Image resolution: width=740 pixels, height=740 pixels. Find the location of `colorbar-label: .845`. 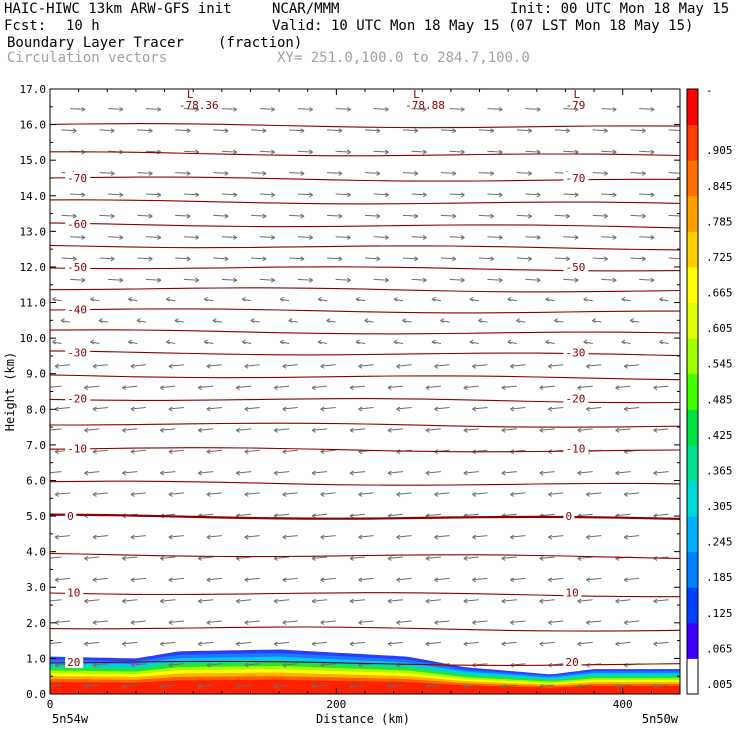

colorbar-label: .845 is located at coordinates (719, 186).